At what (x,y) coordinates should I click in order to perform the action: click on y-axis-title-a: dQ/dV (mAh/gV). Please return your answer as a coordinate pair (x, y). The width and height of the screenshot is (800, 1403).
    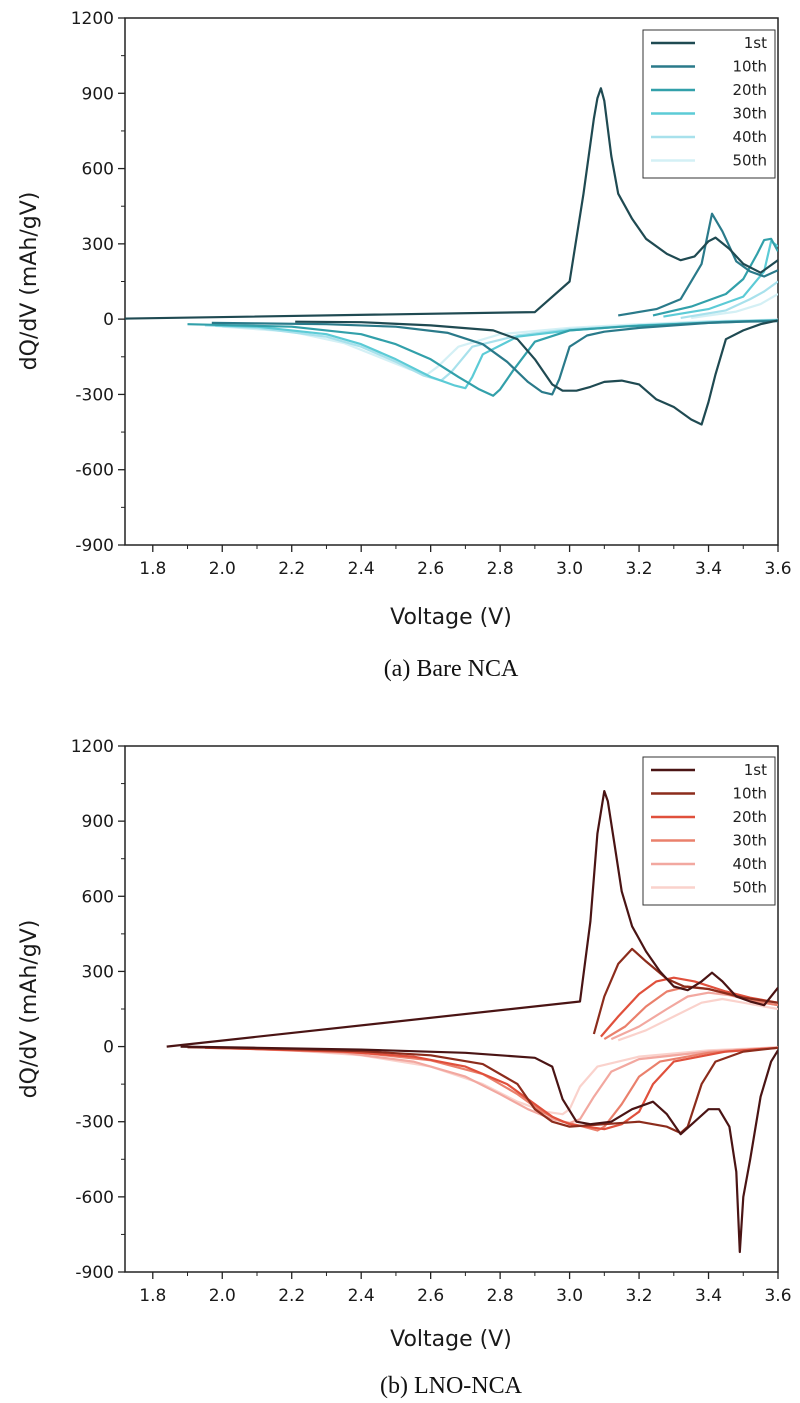
    Looking at the image, I should click on (29, 281).